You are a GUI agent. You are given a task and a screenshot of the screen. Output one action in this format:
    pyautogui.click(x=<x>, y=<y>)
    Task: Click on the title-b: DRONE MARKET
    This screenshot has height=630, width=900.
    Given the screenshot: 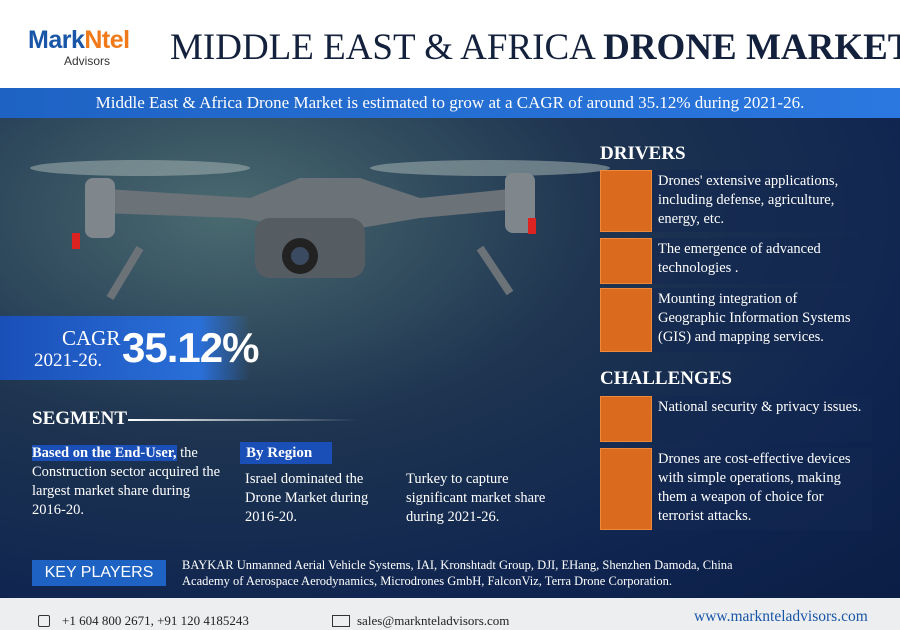 What is the action you would take?
    pyautogui.click(x=751, y=47)
    